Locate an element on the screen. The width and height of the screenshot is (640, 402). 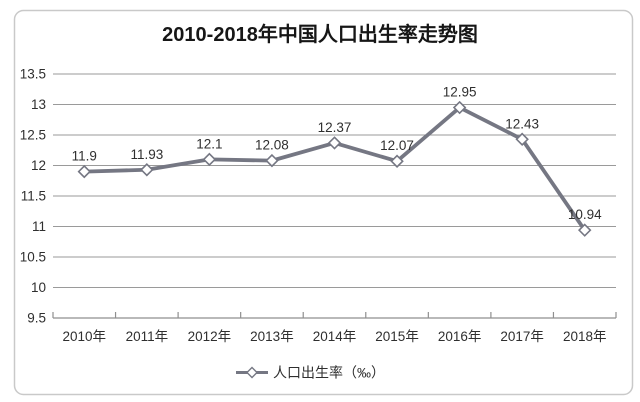
y-tick-label: 11.5 is located at coordinates (33, 196).